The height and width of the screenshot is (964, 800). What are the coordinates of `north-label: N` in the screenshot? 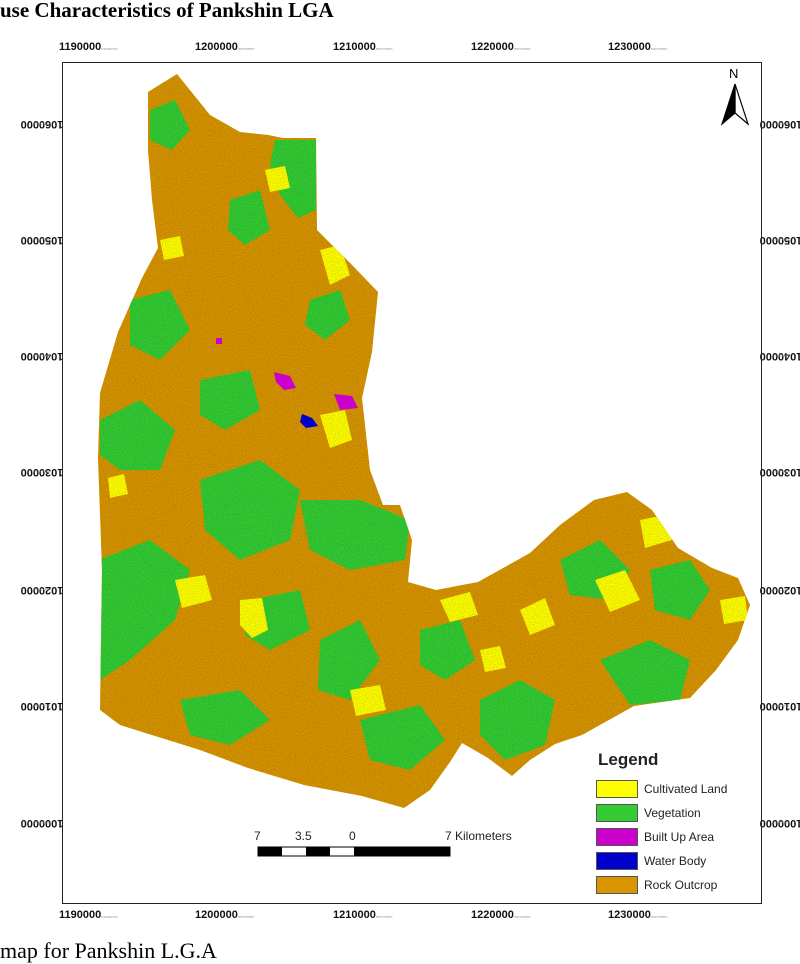 It's located at (734, 73).